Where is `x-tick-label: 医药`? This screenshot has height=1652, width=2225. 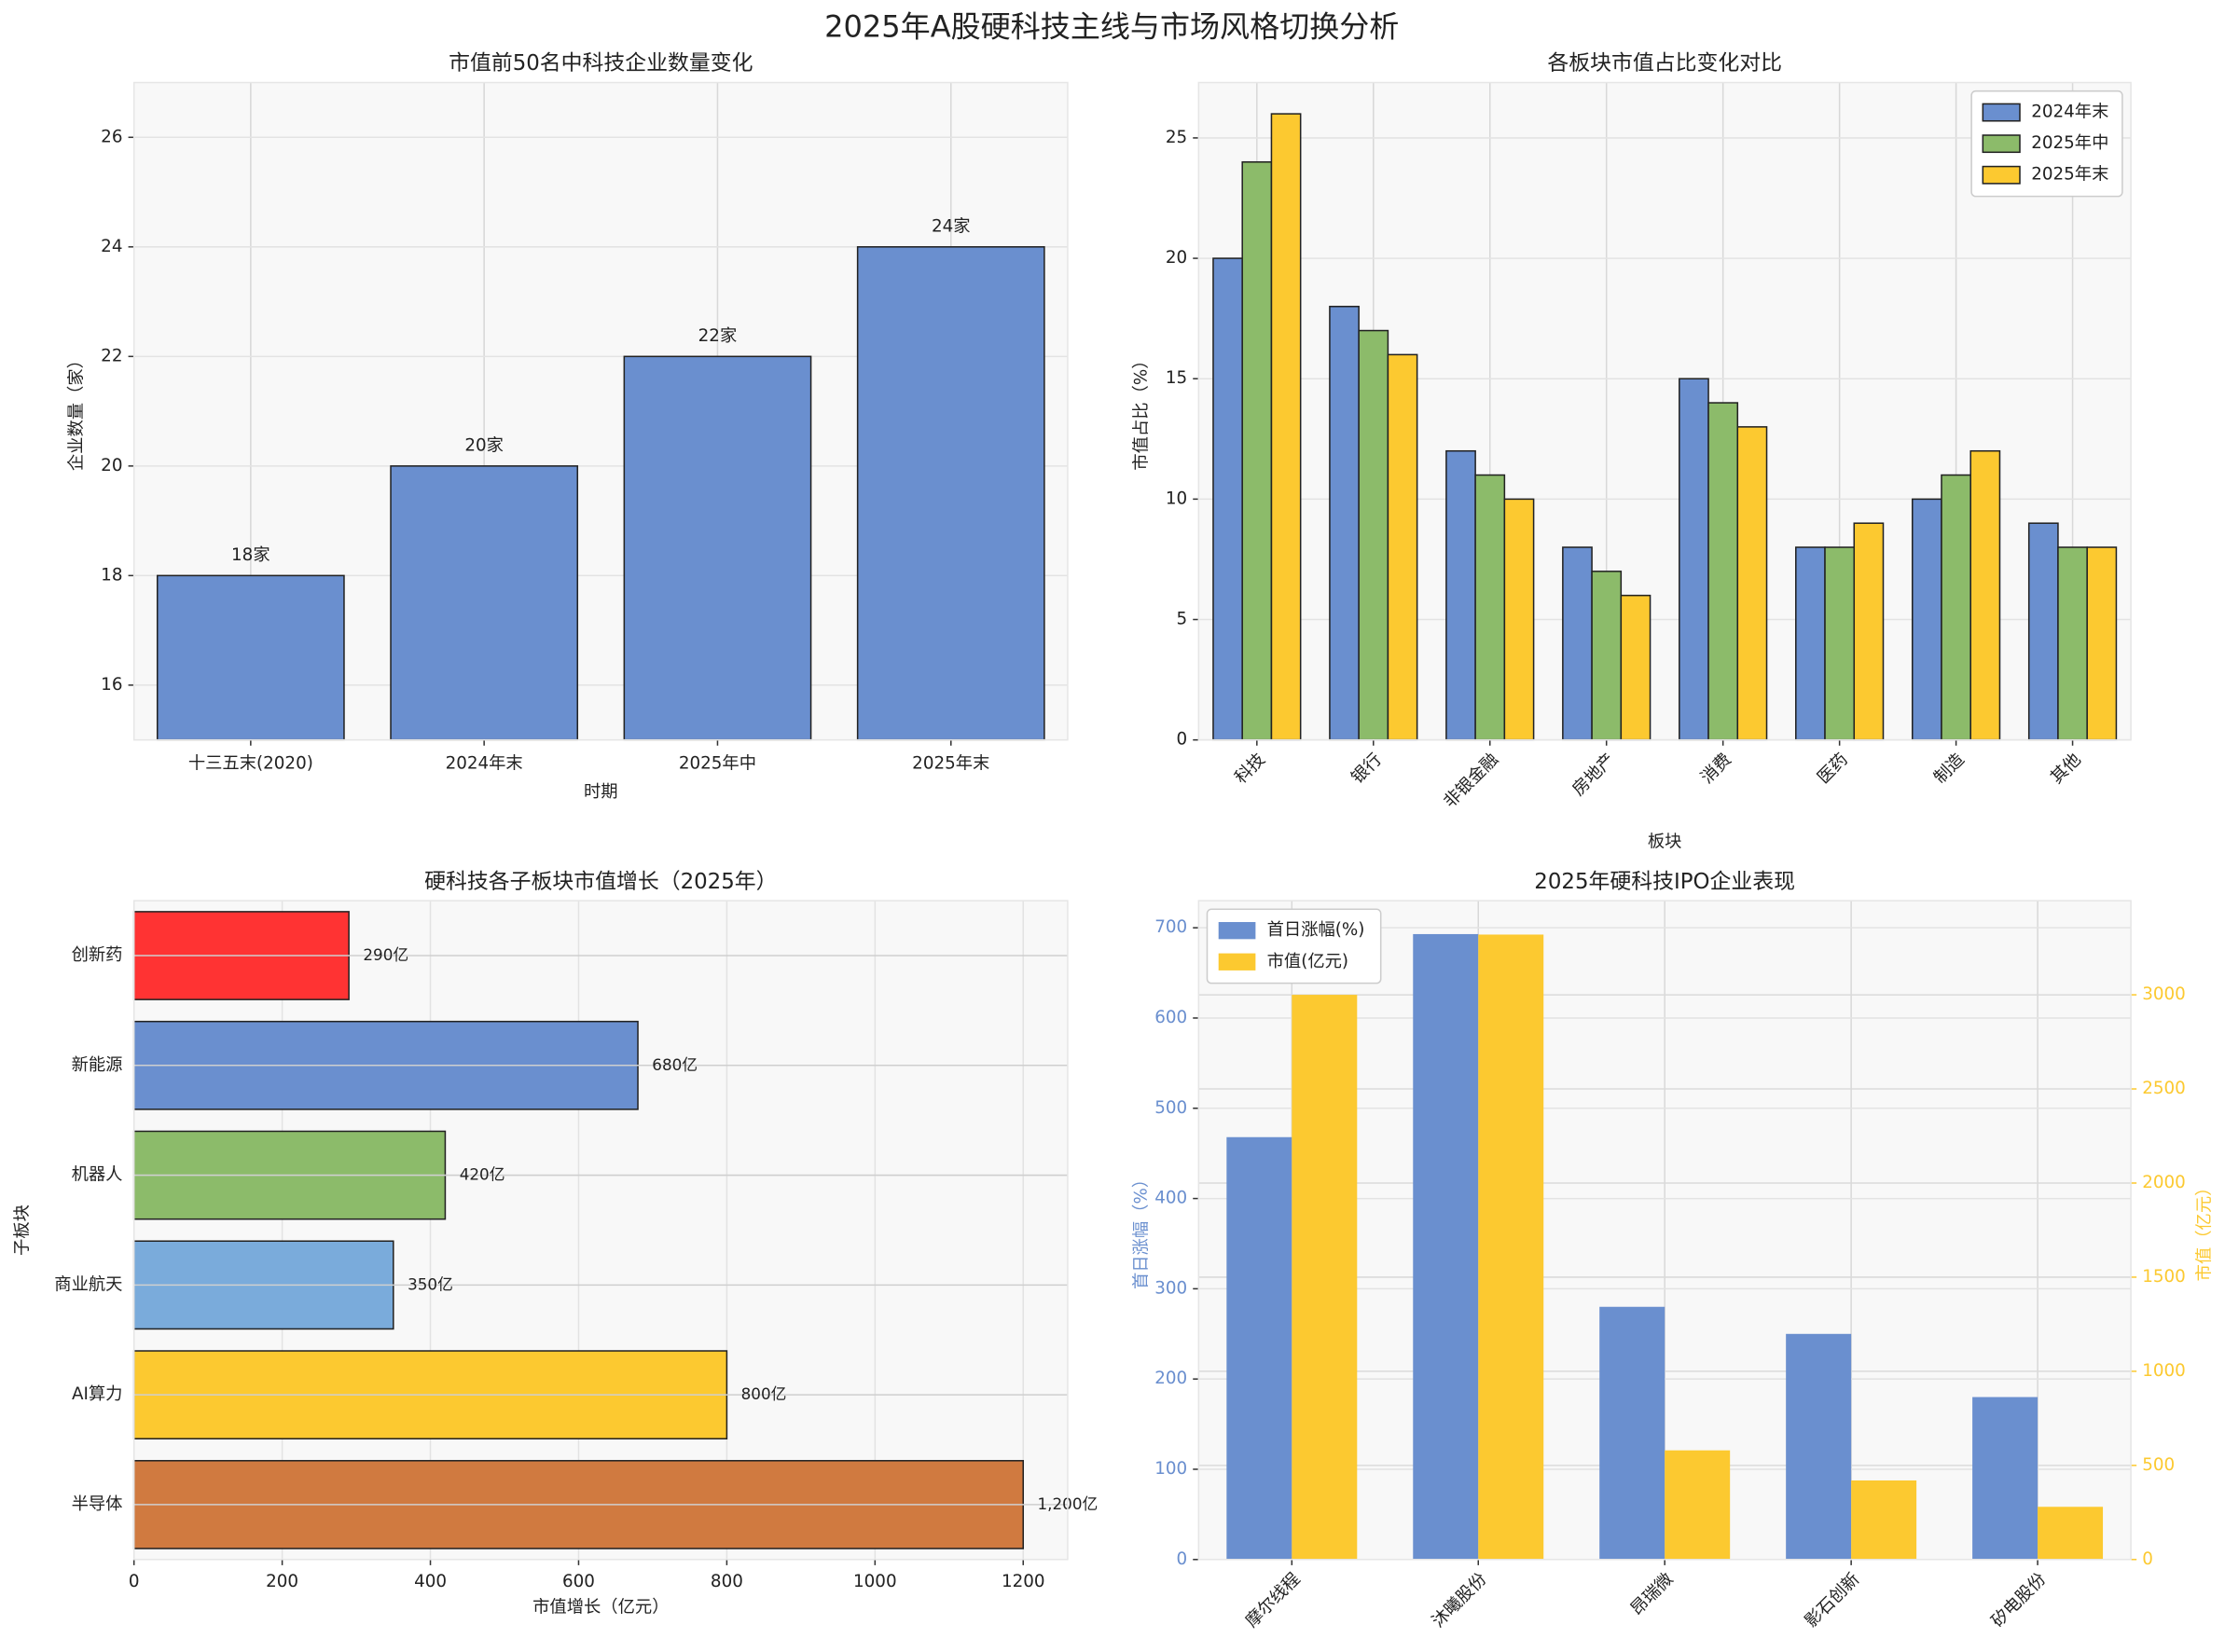
x-tick-label: 医药 is located at coordinates (1833, 769).